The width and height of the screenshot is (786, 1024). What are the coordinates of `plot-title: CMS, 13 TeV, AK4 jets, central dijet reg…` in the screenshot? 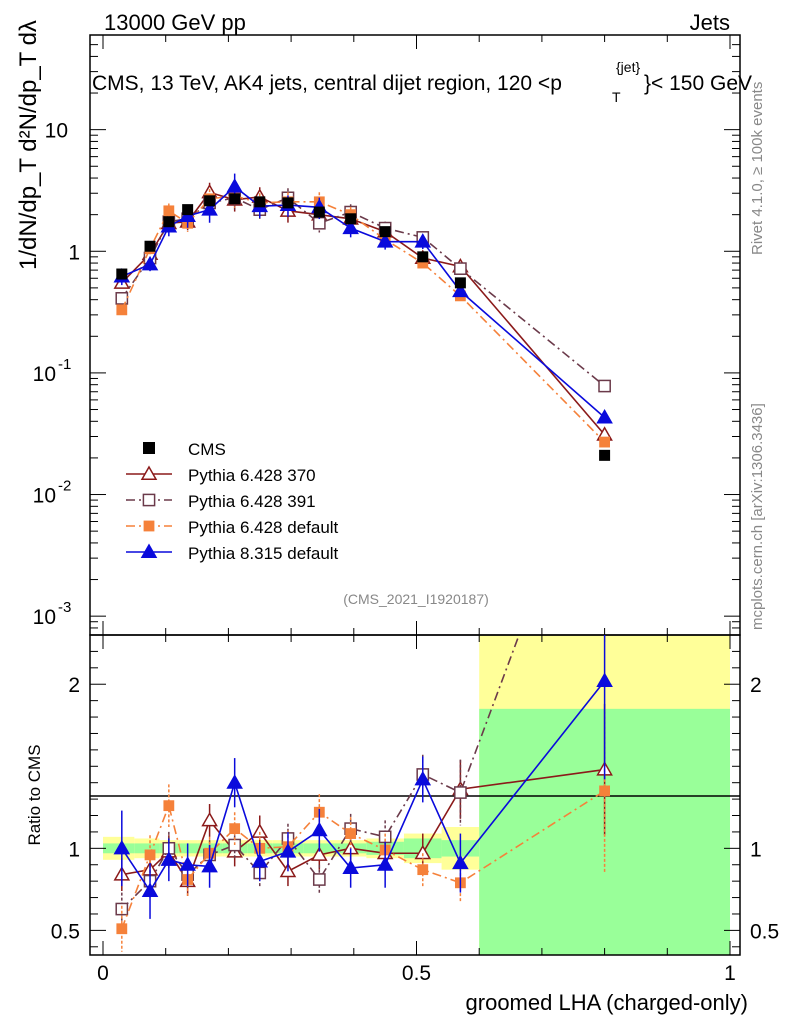 It's located at (327, 83).